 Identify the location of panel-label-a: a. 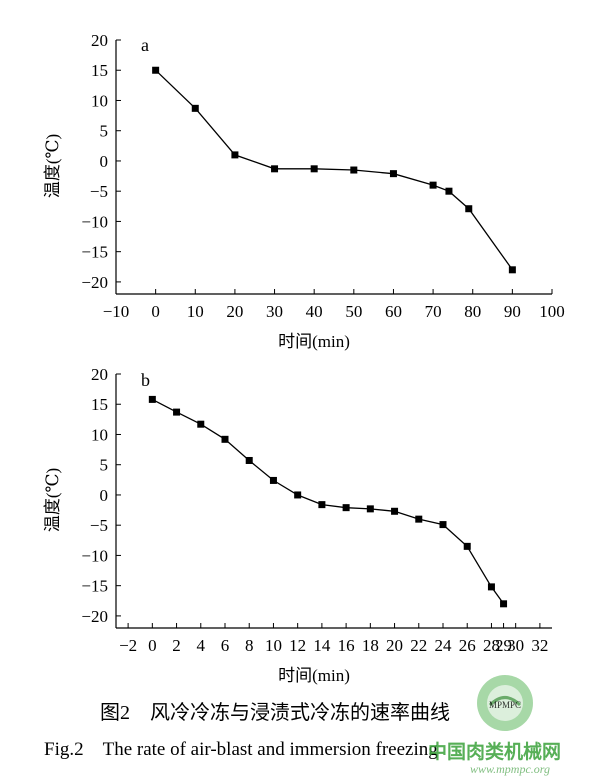
(145, 45).